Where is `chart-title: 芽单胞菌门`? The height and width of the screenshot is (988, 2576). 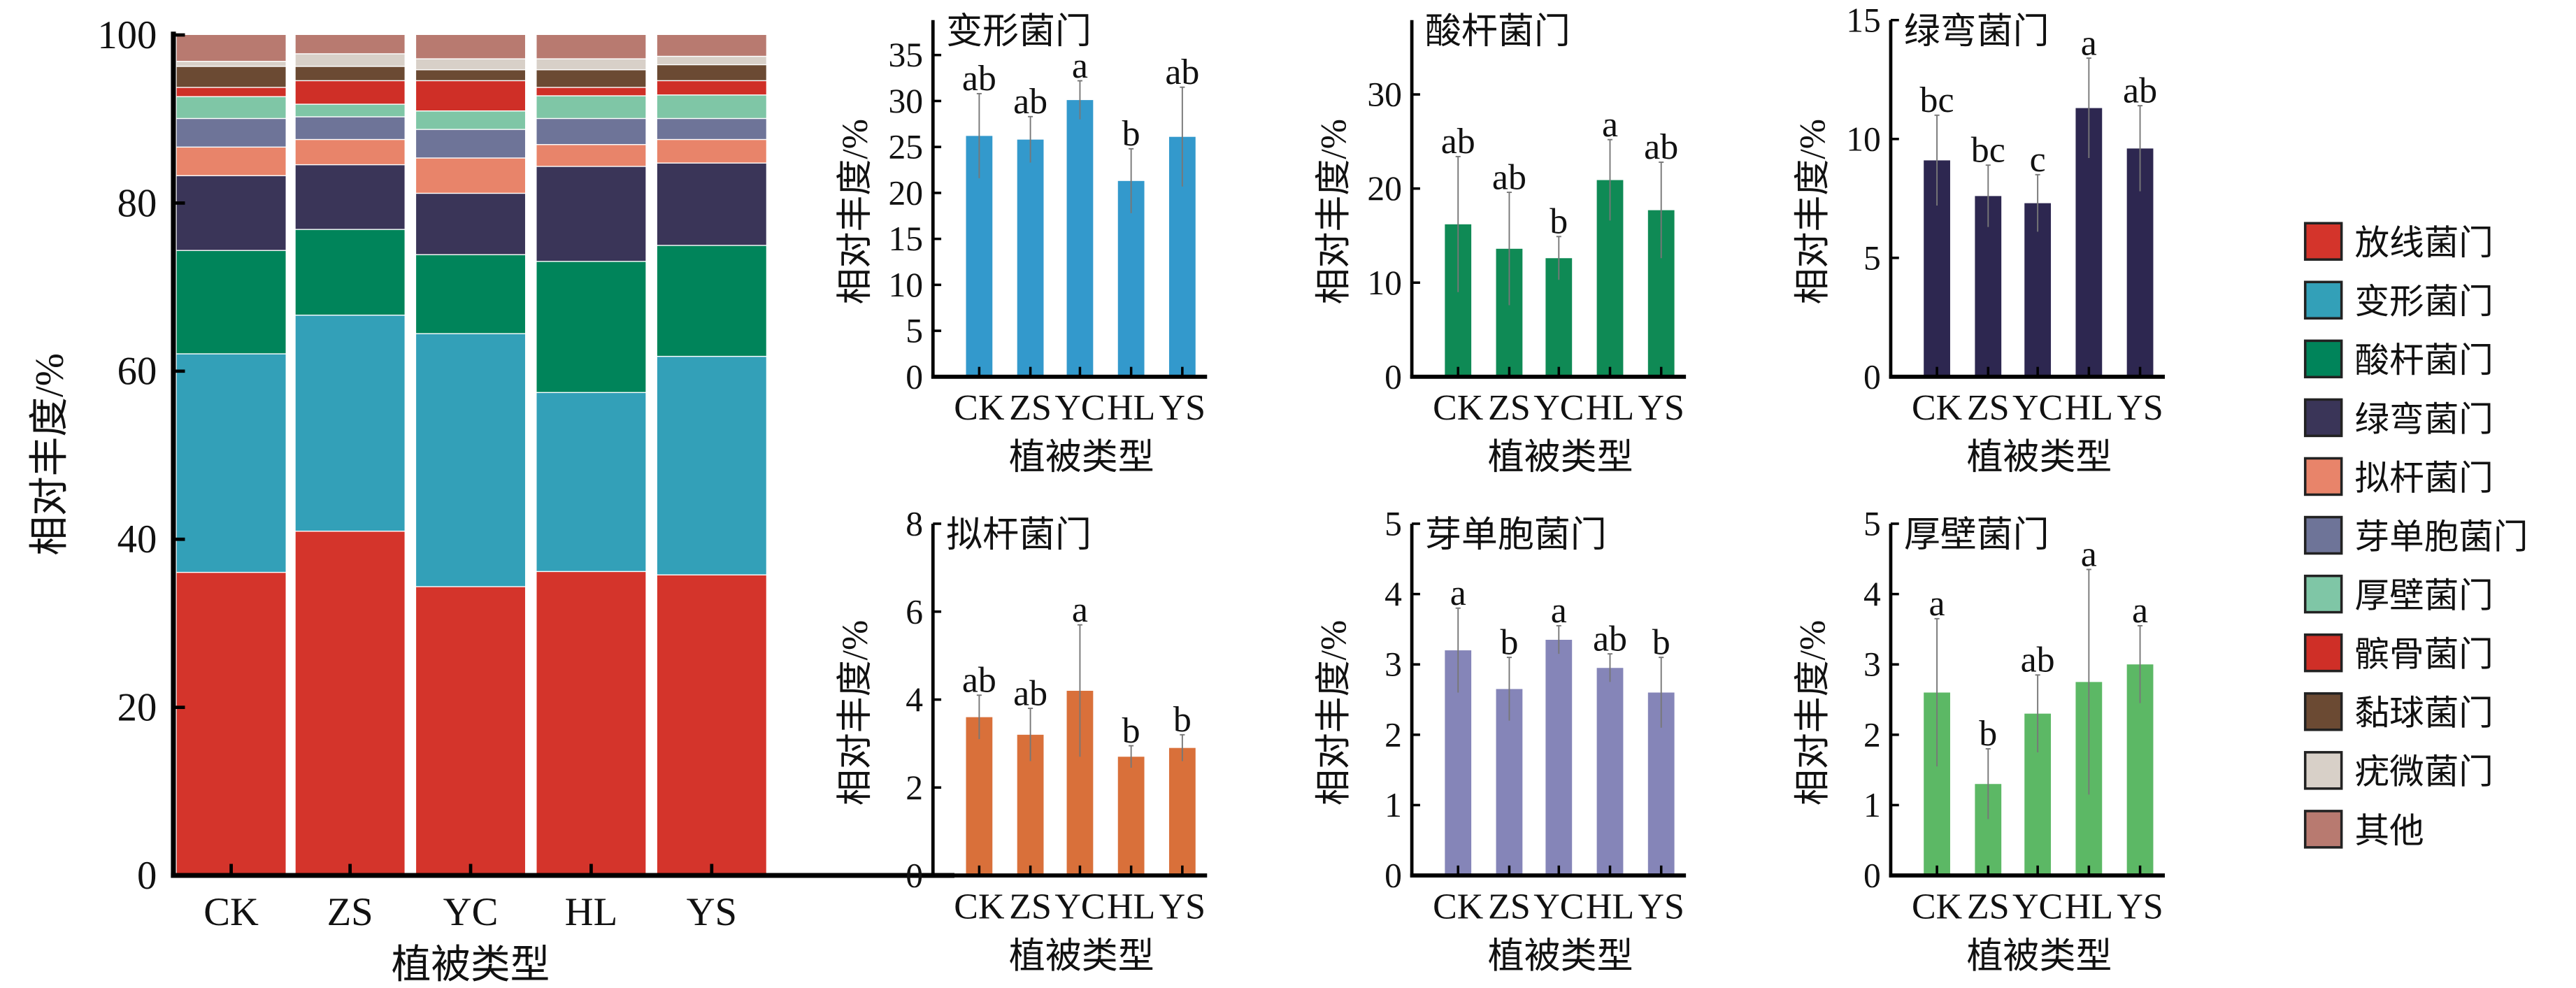 chart-title: 芽单胞菌门 is located at coordinates (1516, 535).